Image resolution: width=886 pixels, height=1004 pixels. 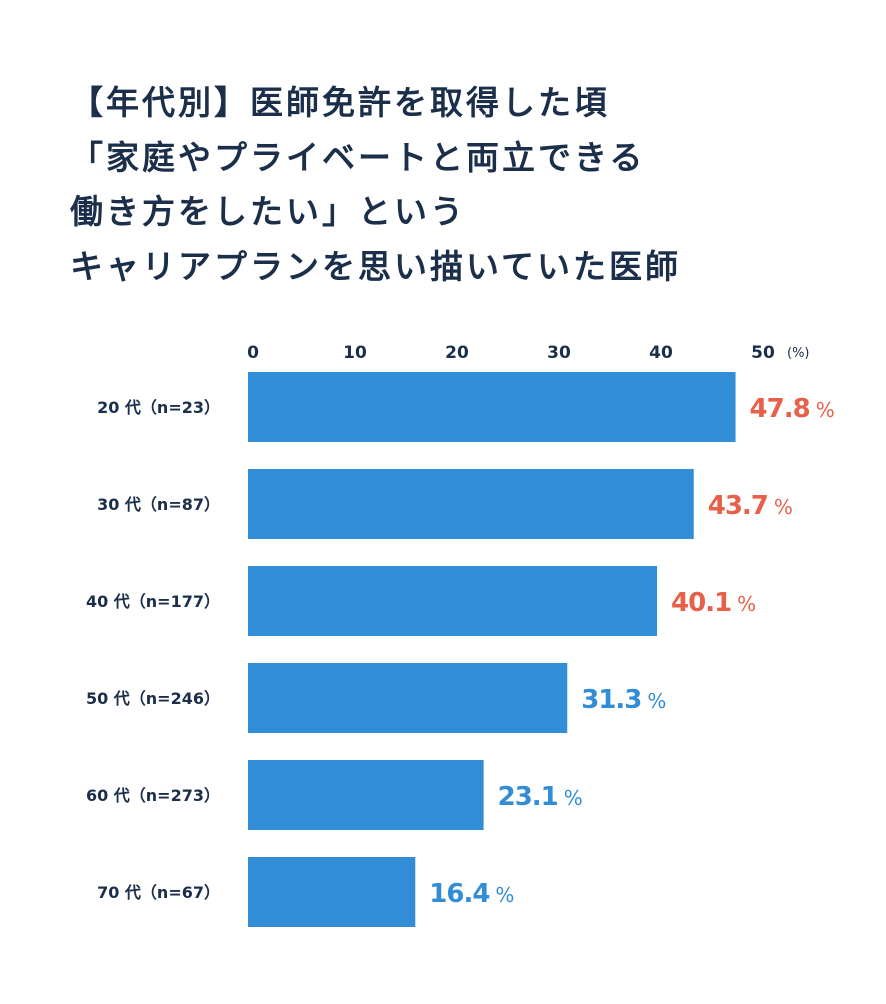 What do you see at coordinates (738, 506) in the screenshot?
I see `data-label-value: 43.7` at bounding box center [738, 506].